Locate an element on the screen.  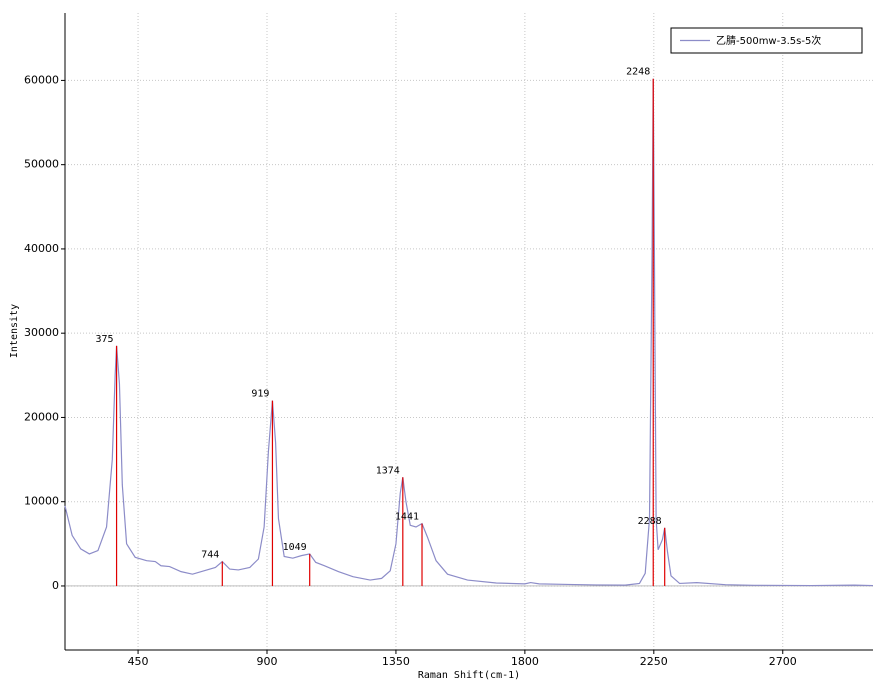
y-tick-label: 30000 is located at coordinates (41, 332).